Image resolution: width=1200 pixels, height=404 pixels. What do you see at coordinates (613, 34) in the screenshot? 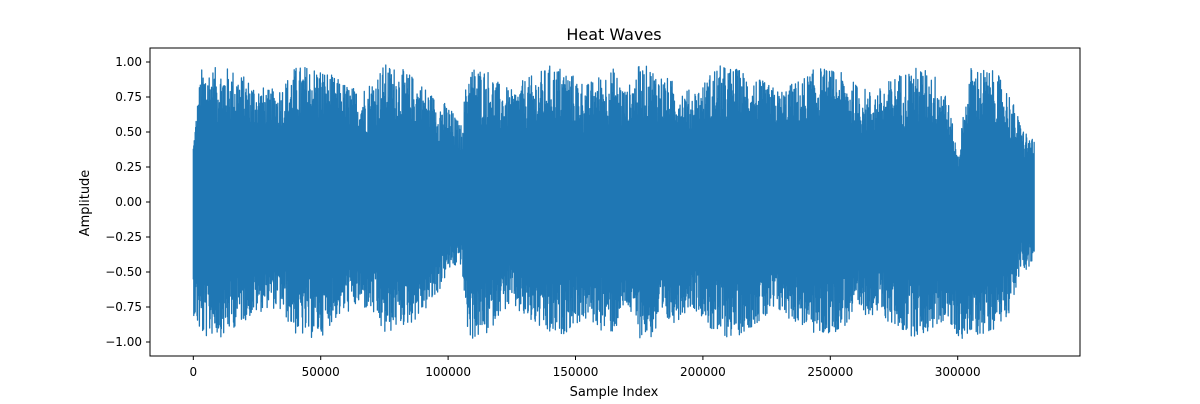
I see `chart-title: Heat Waves` at bounding box center [613, 34].